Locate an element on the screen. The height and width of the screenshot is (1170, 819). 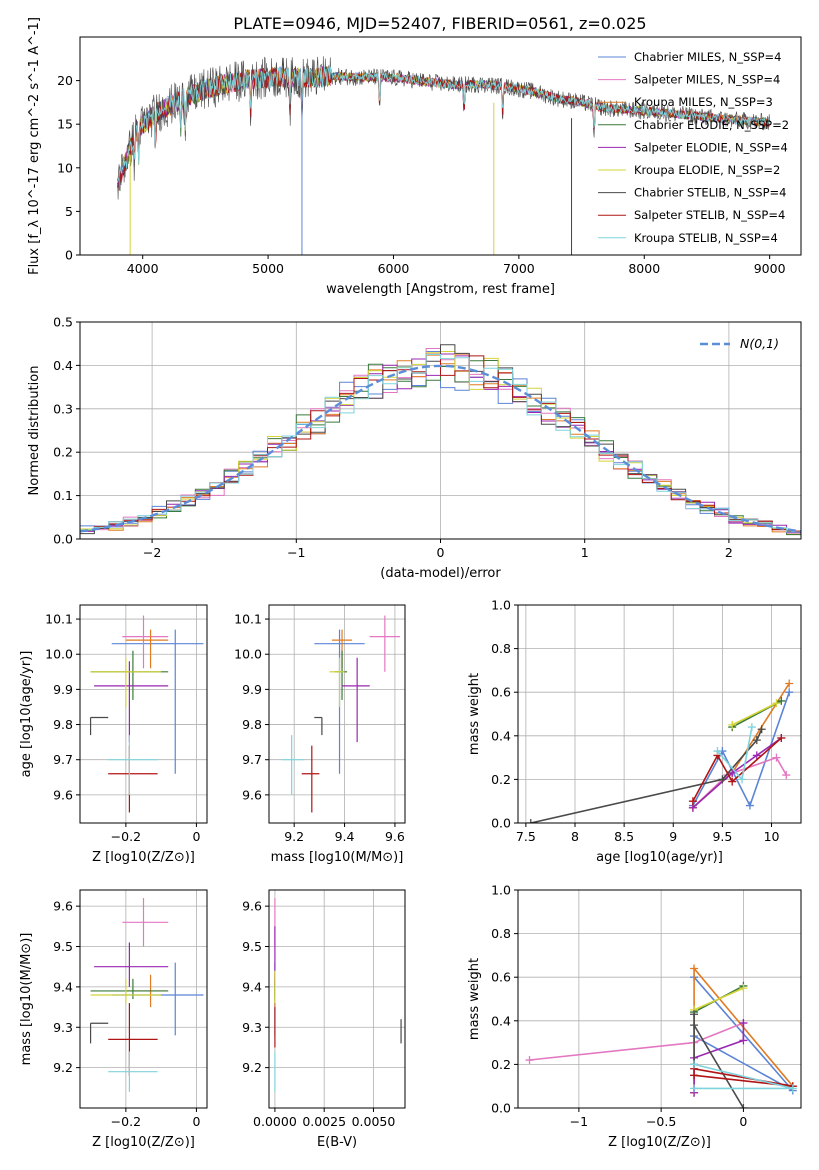
y-tick-label: 0.4 is located at coordinates (63, 365).